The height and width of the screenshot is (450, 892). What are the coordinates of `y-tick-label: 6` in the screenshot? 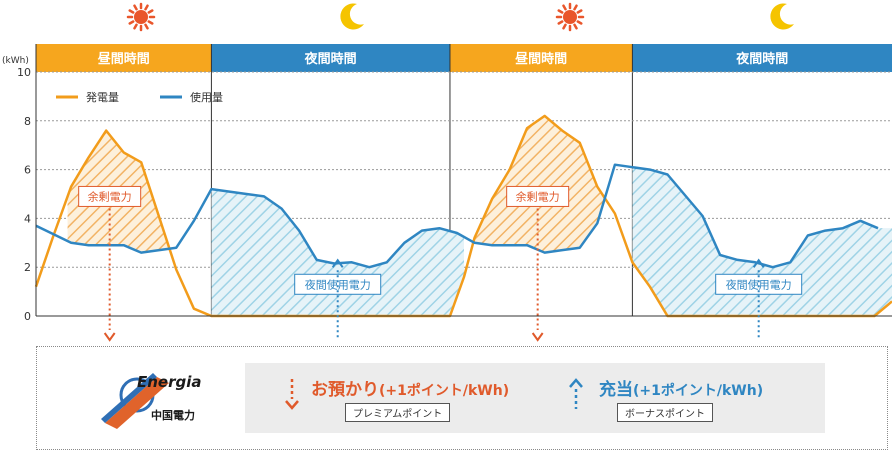 It's located at (27, 170).